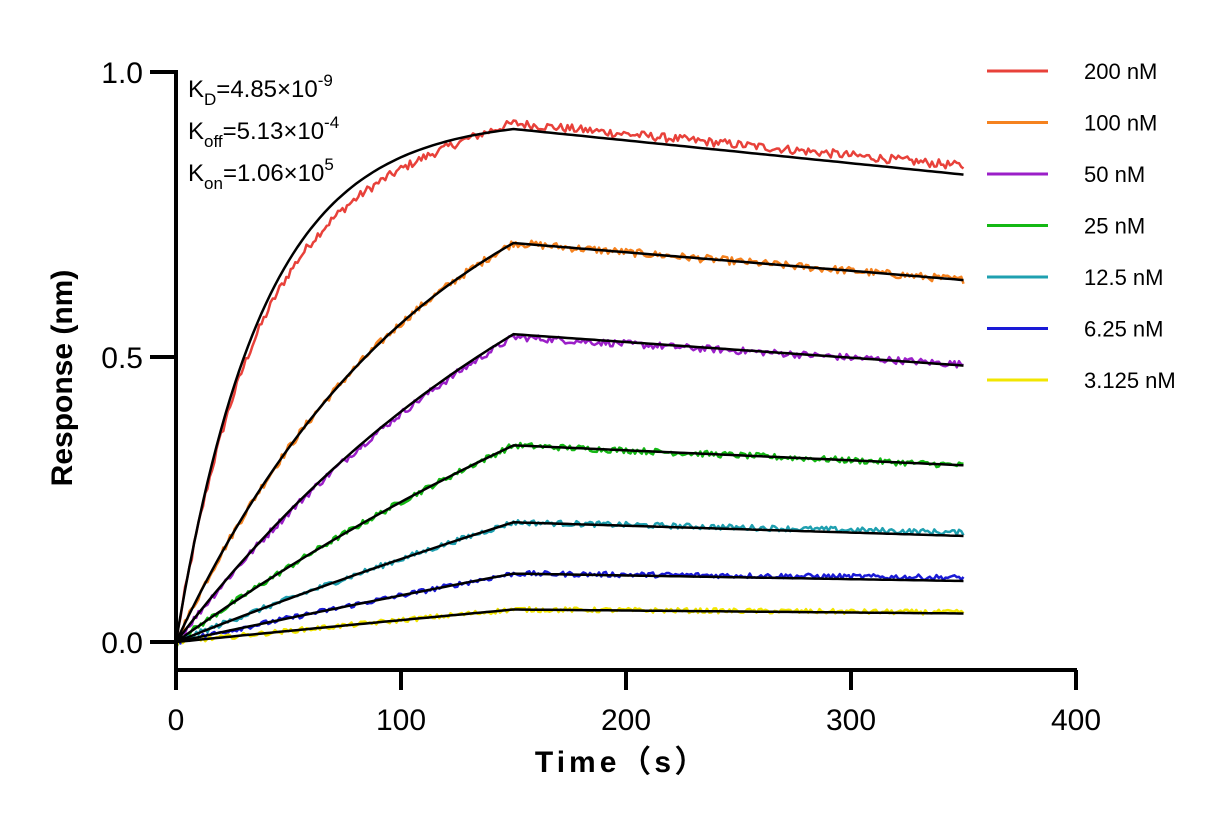  Describe the element at coordinates (626, 720) in the screenshot. I see `x-tick-label: 200` at that location.